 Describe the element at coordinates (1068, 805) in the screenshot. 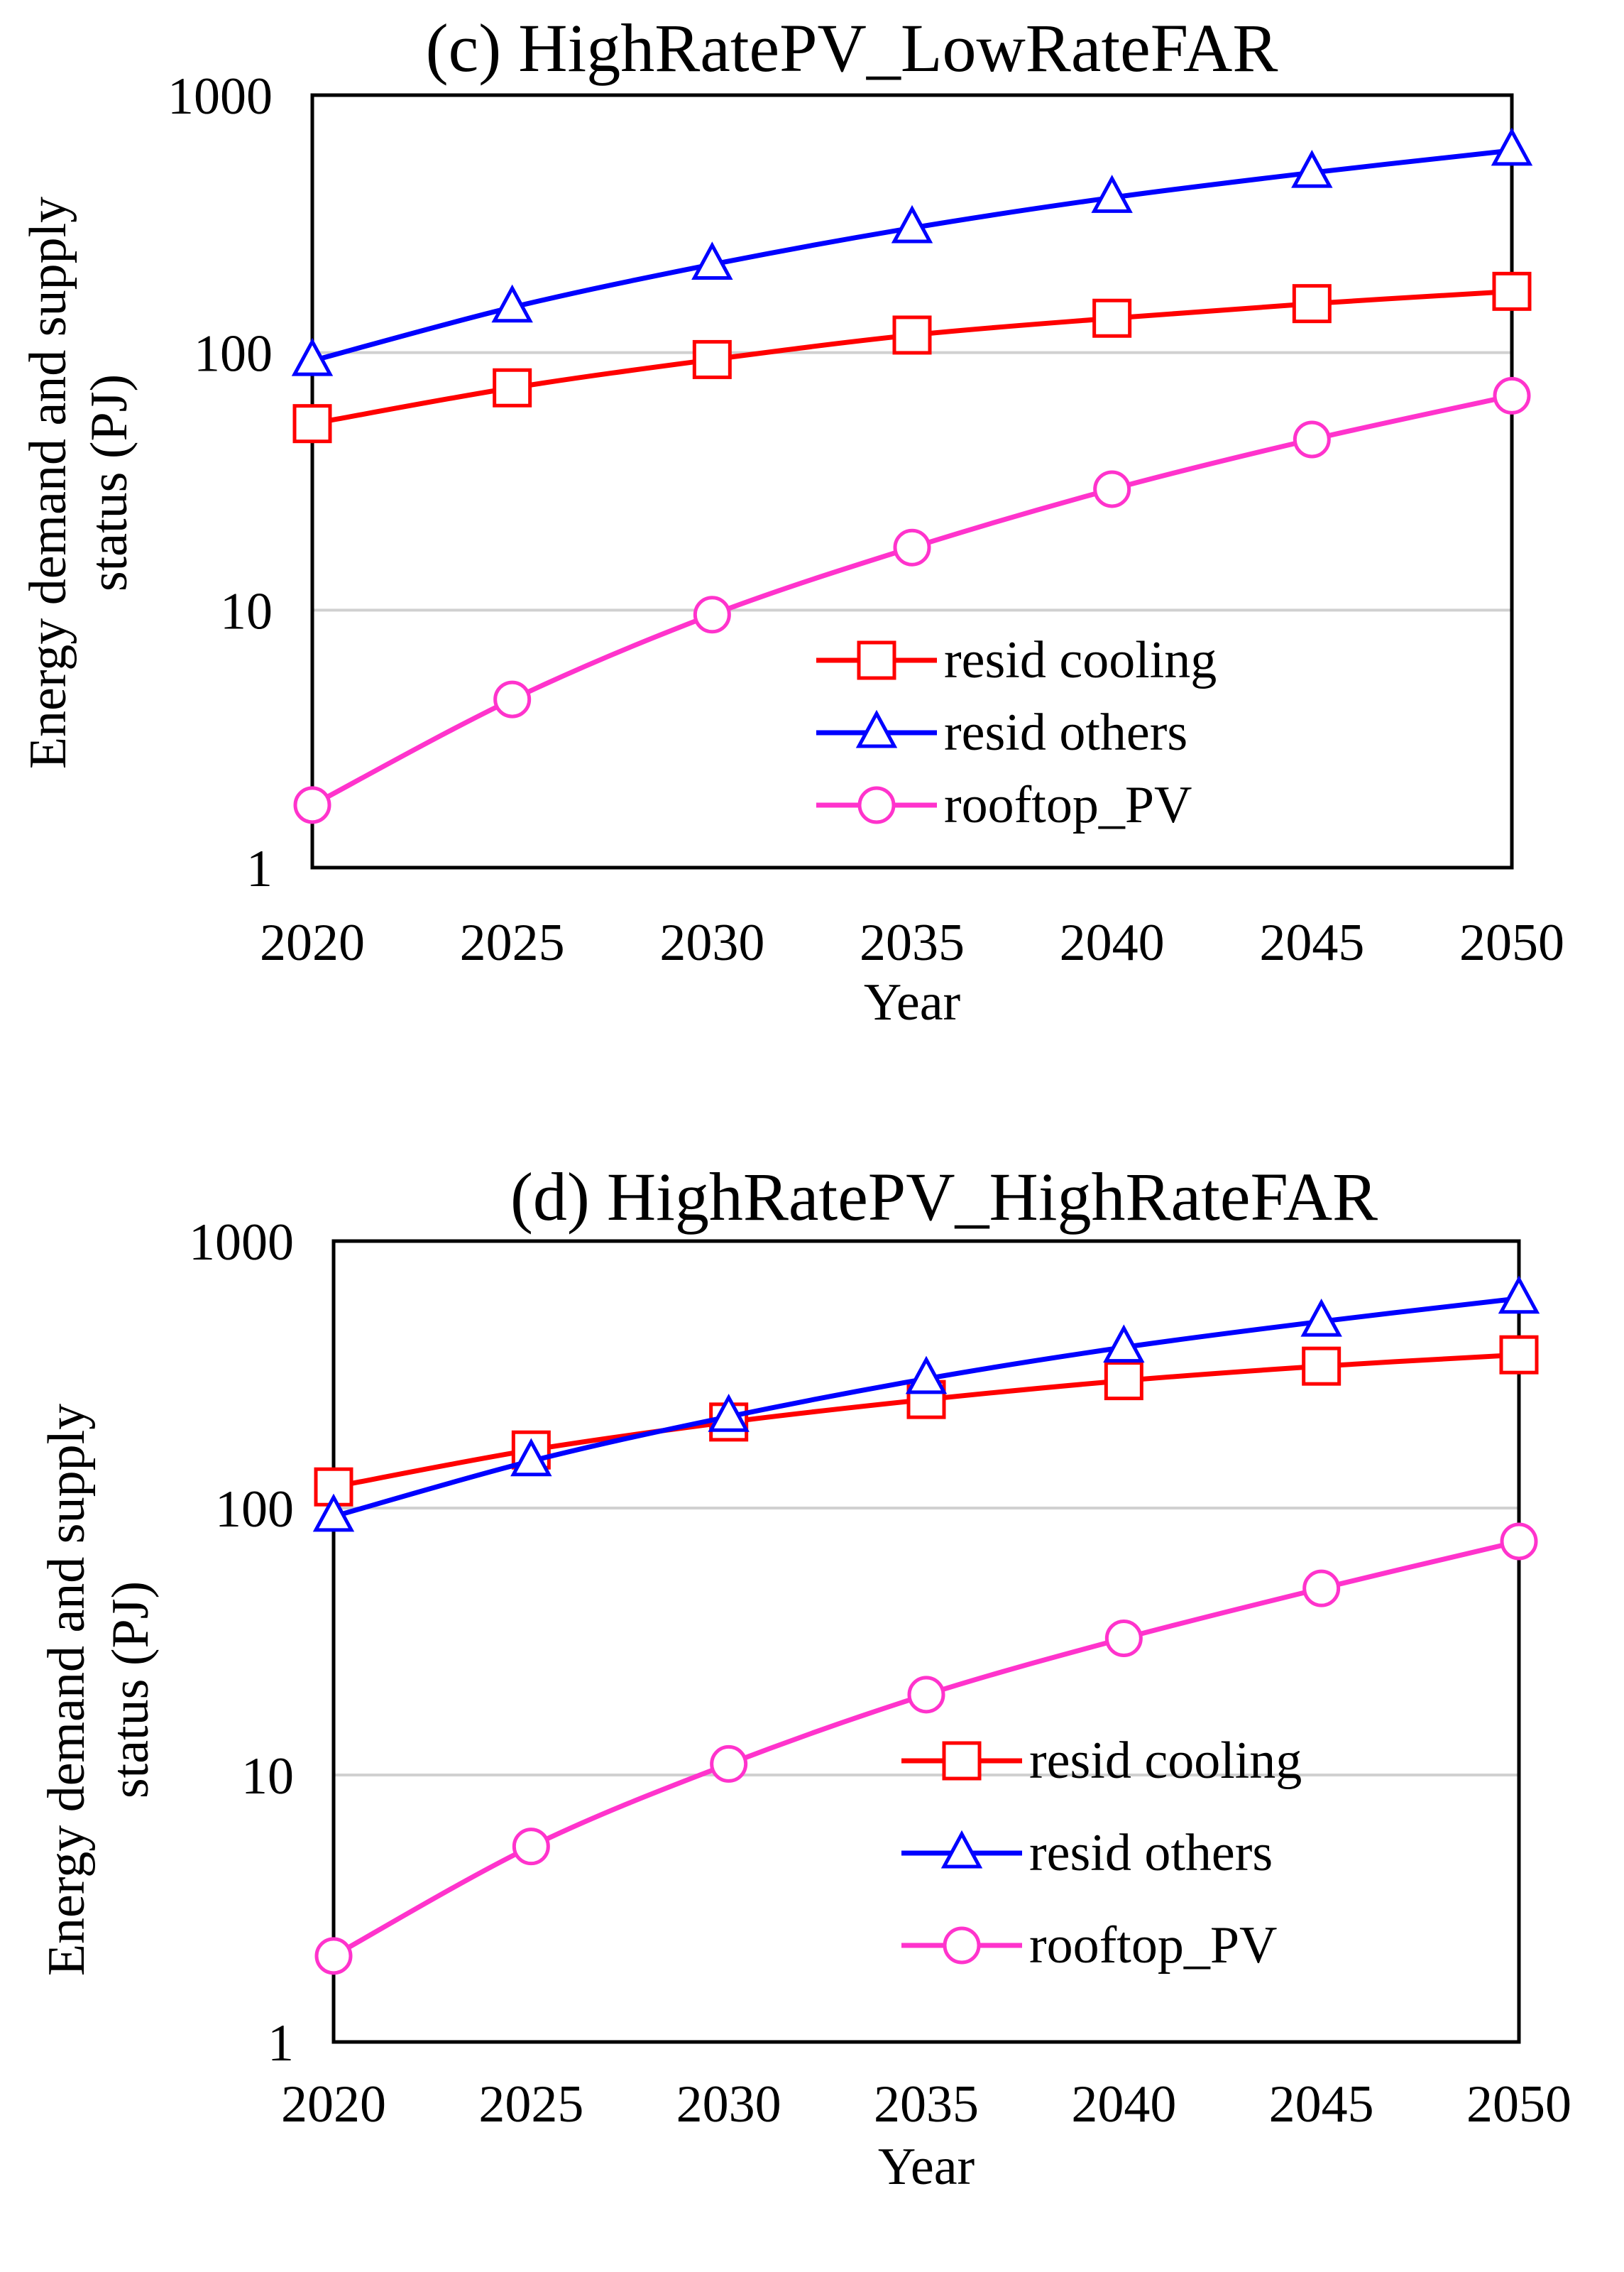

I see `c-legend-label-rooftop-pv: rooftop_PV` at that location.